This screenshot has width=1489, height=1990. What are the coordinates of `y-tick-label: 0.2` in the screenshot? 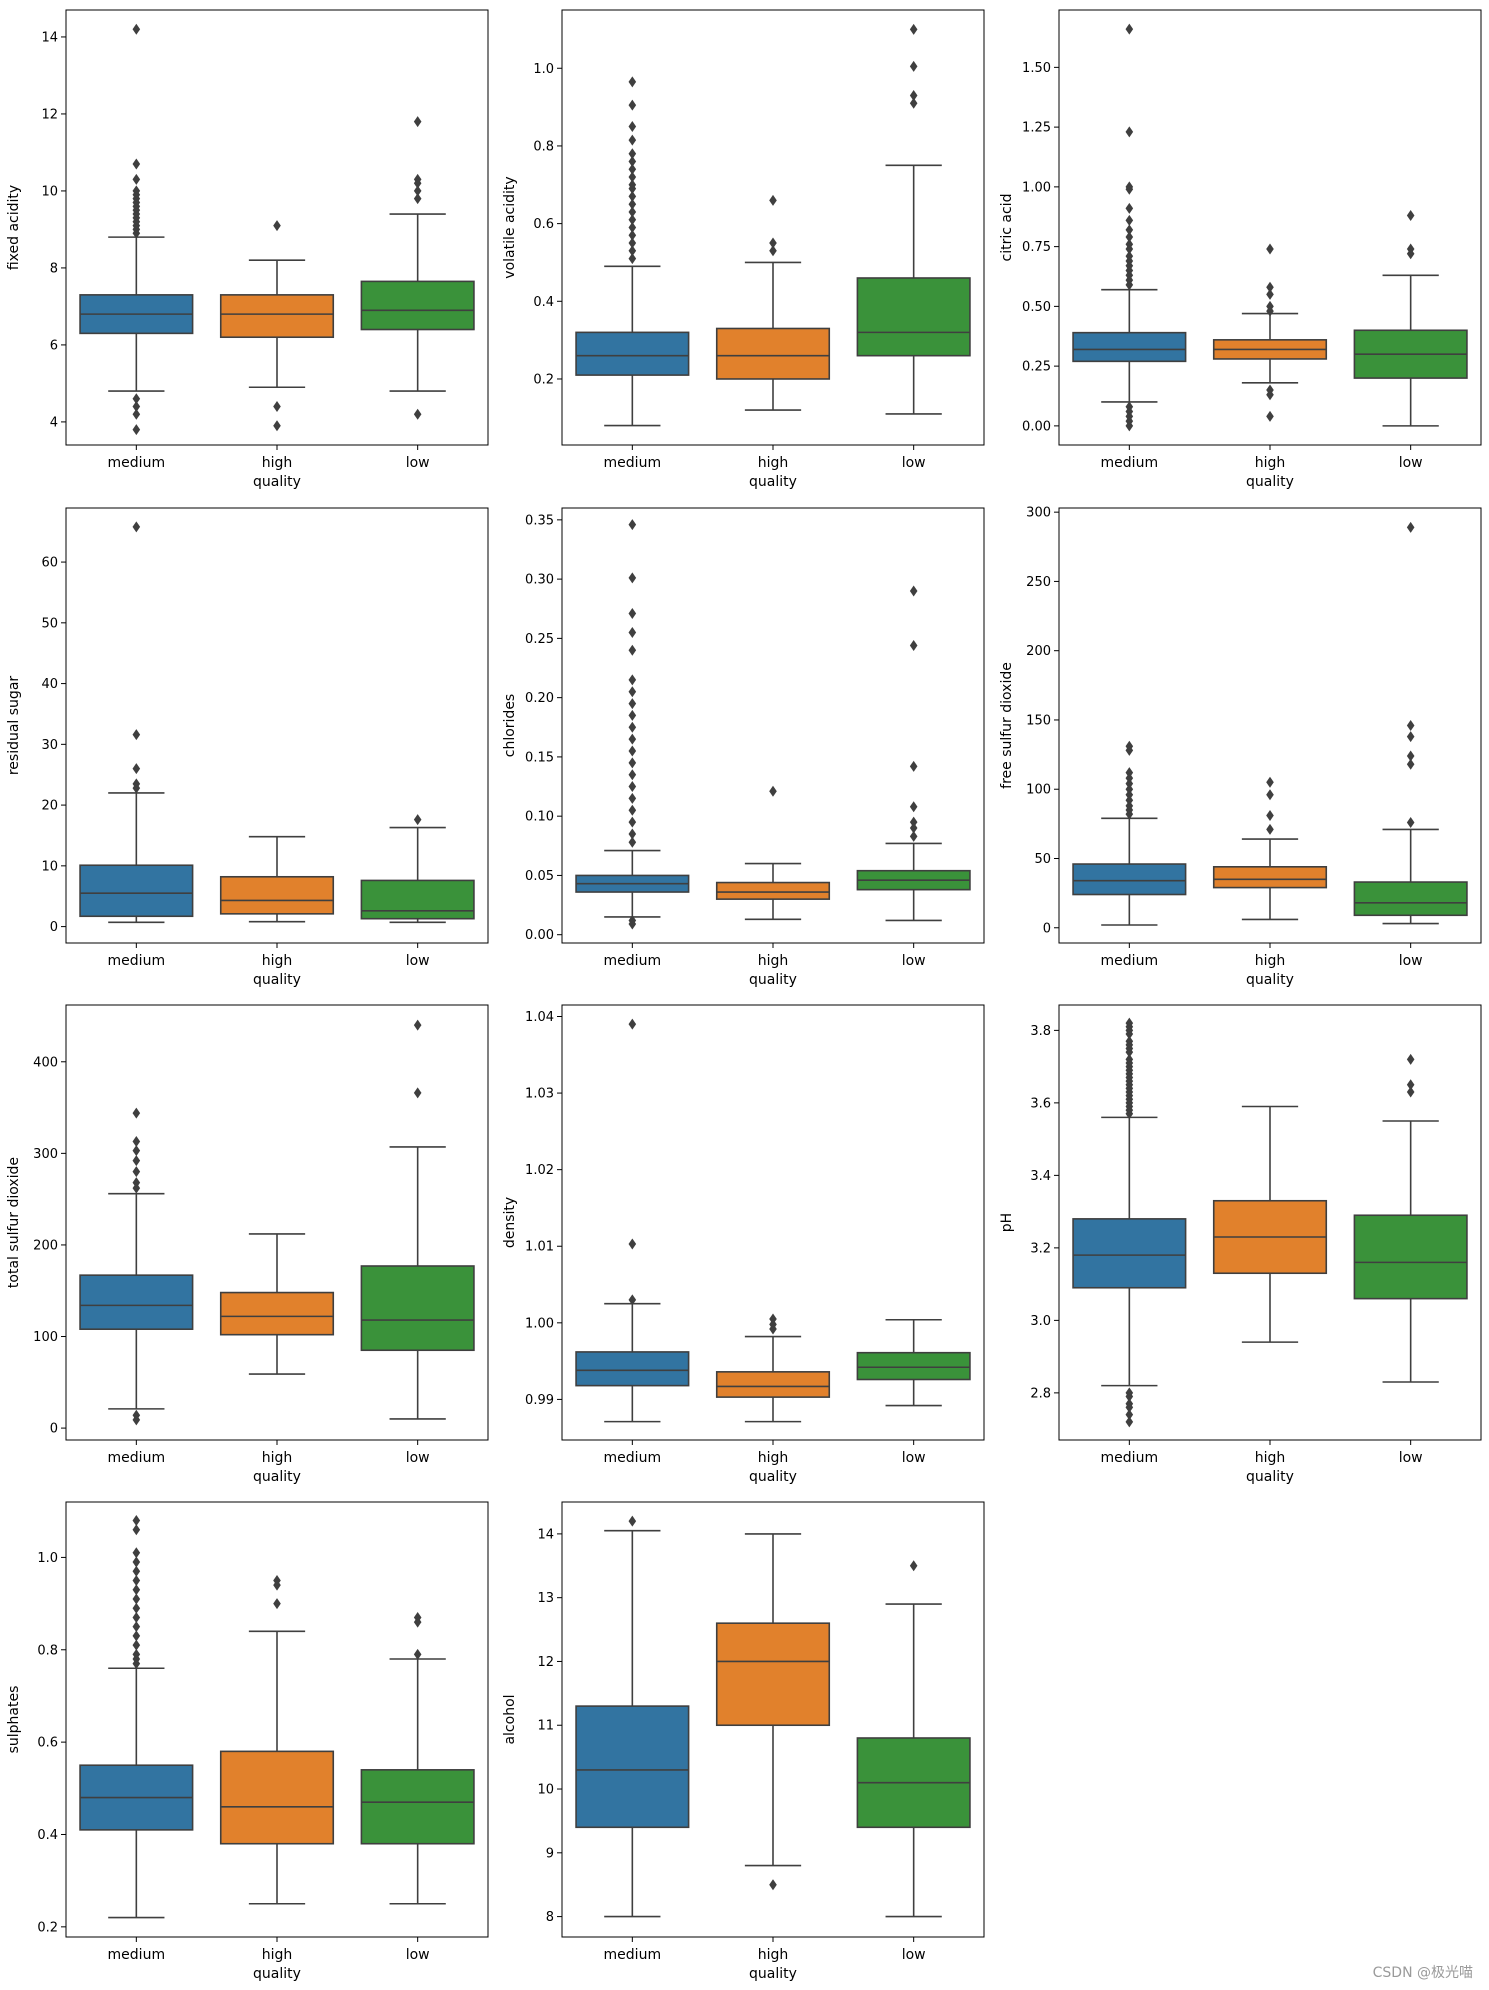 It's located at (47, 1927).